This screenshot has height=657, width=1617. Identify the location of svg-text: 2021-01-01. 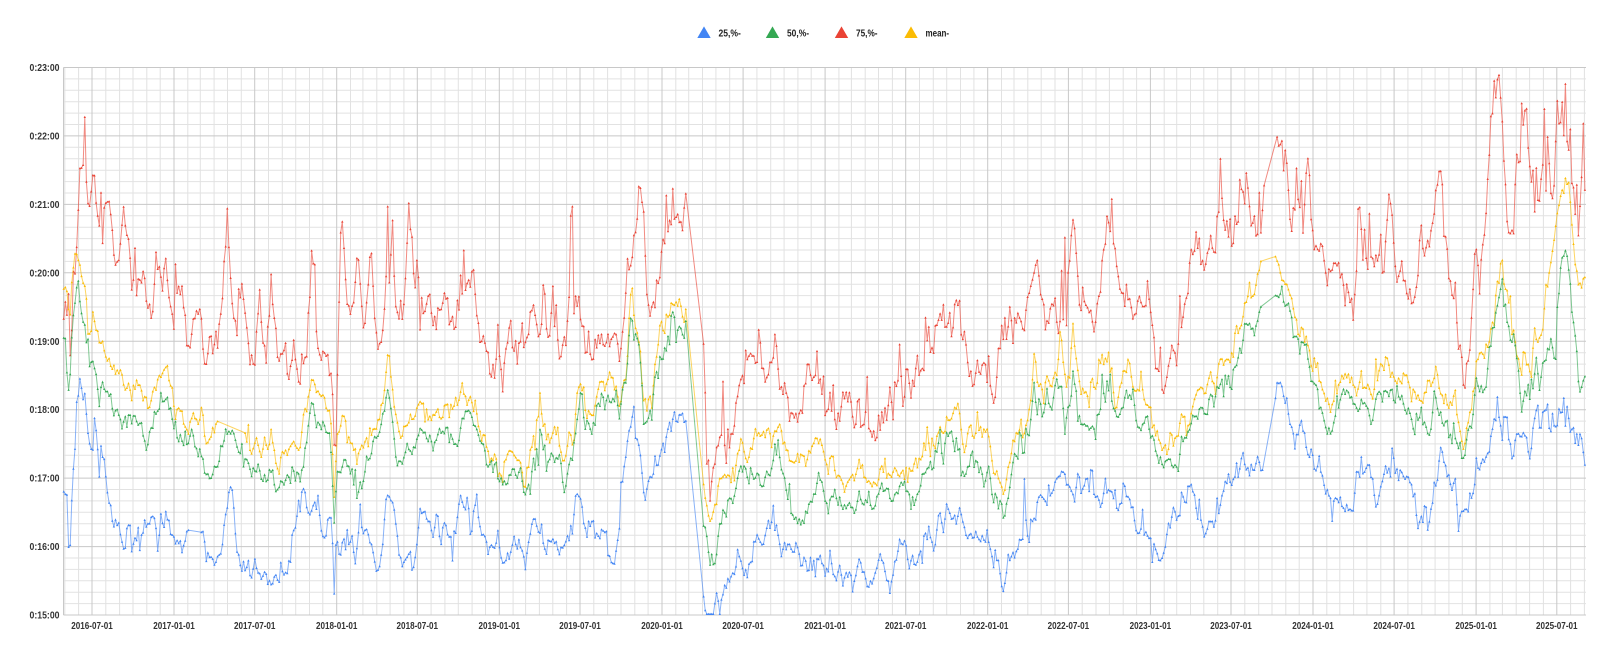
(825, 626).